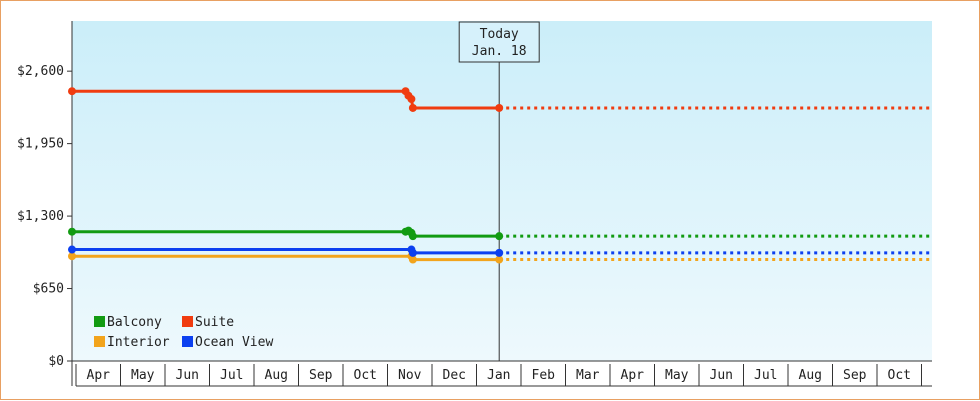 Image resolution: width=980 pixels, height=401 pixels. Describe the element at coordinates (410, 375) in the screenshot. I see `x-month-label: Nov` at that location.